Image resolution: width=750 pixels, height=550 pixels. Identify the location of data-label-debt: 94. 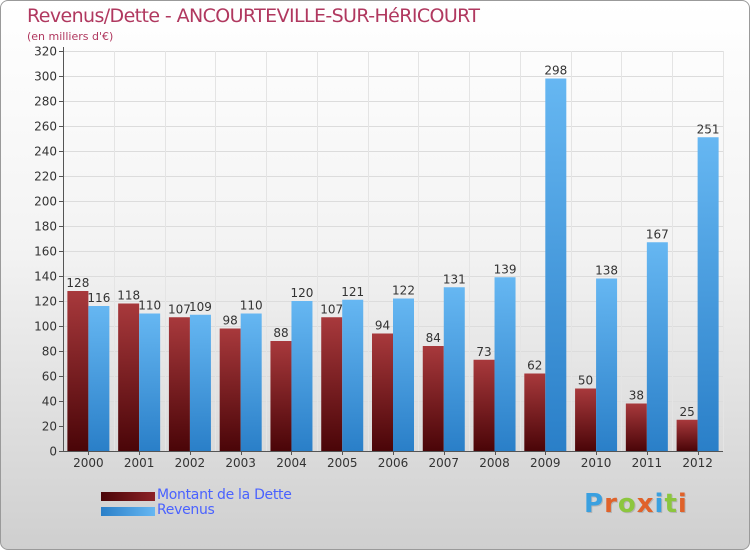
(382, 326).